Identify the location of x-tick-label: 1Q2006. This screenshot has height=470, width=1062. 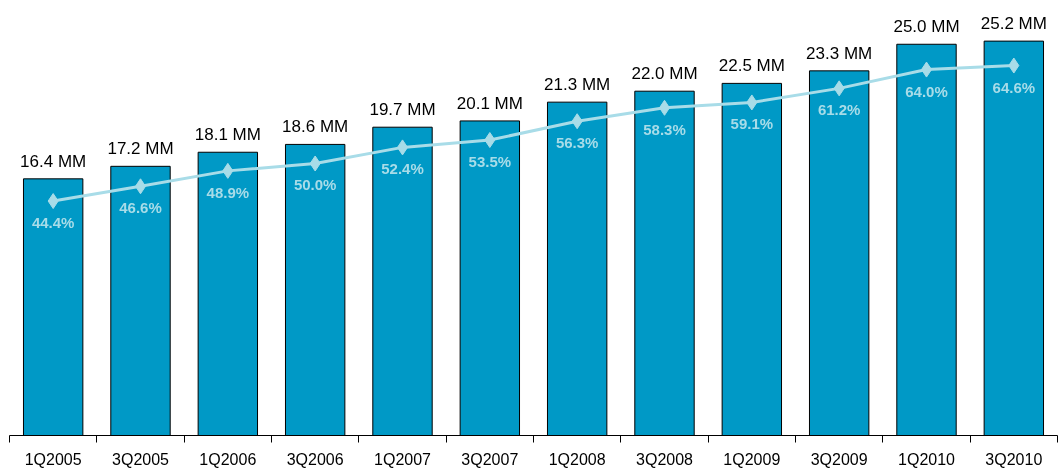
(228, 459).